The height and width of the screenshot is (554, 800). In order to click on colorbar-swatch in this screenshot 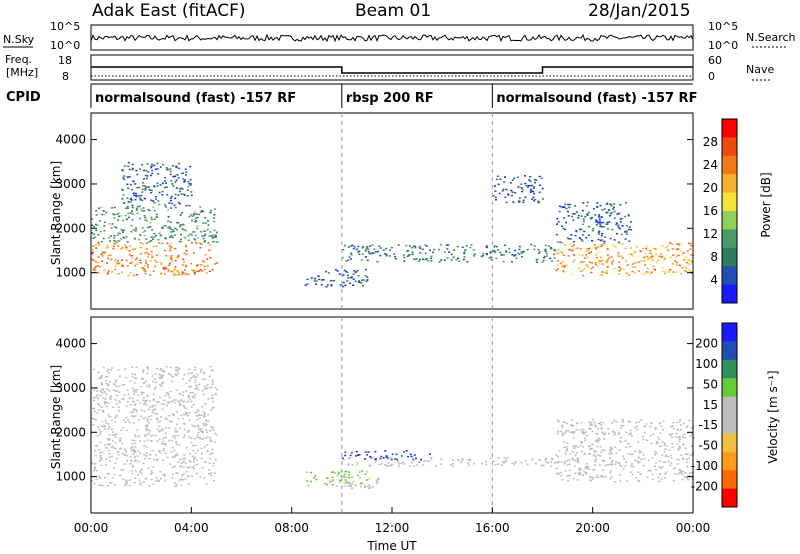, I will do `click(729, 480)`.